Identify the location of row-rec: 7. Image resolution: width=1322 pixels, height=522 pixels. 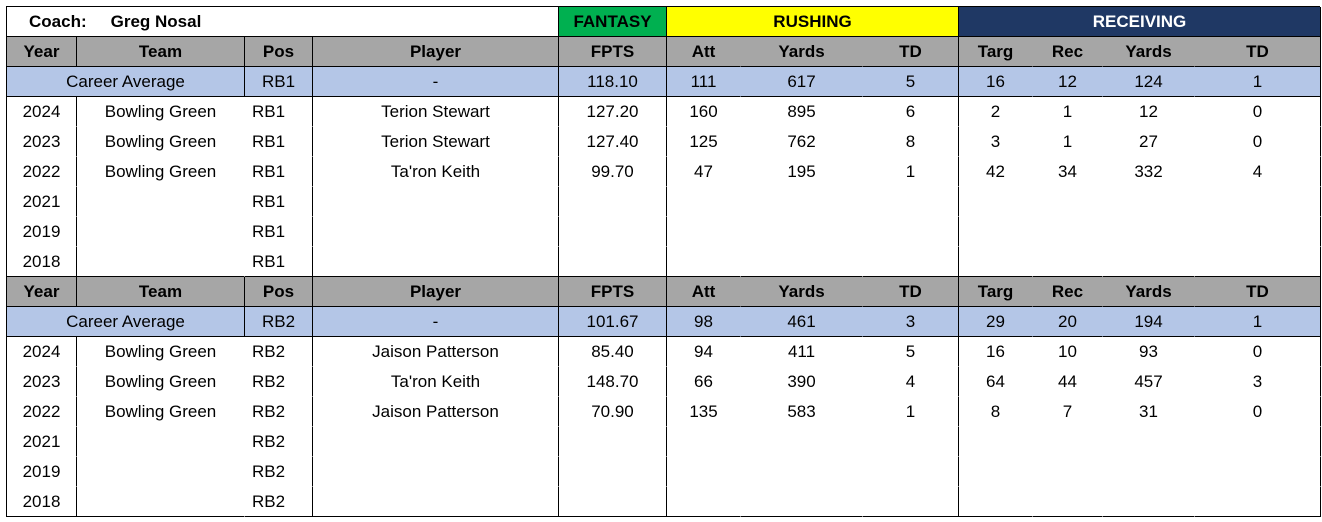
(1067, 411).